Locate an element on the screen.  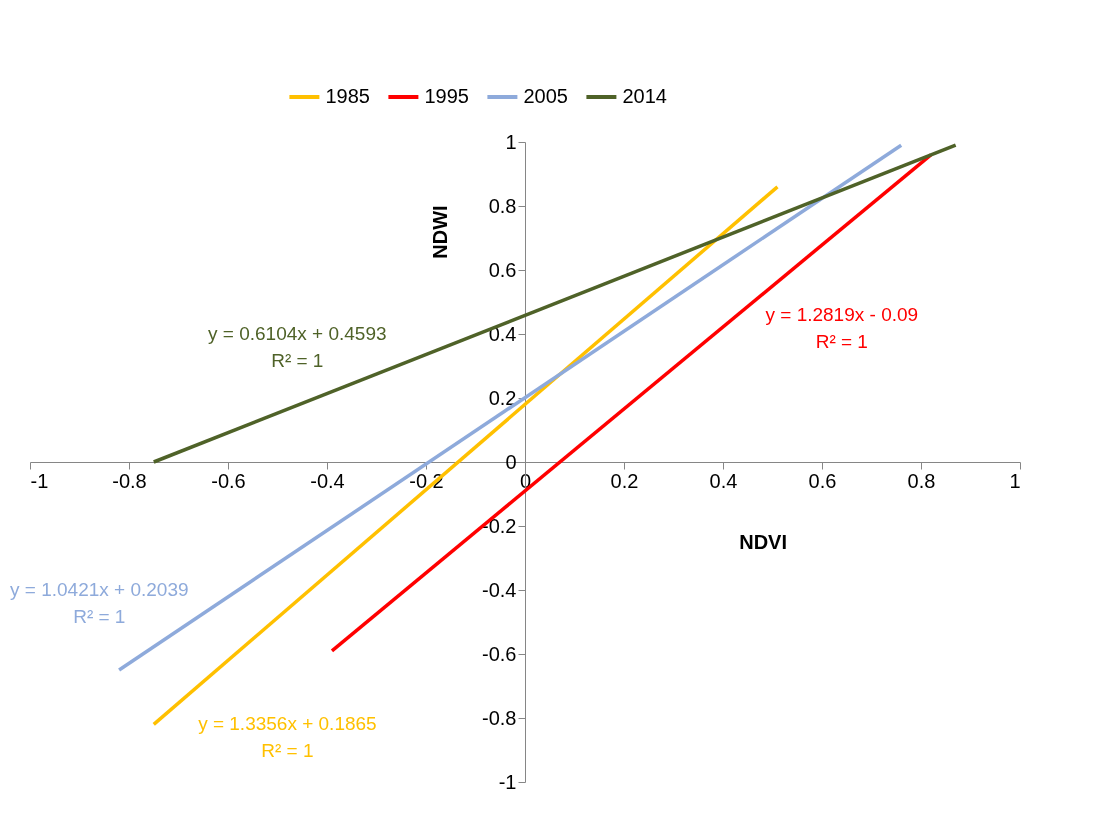
x-tick-label: 1 is located at coordinates (1015, 480).